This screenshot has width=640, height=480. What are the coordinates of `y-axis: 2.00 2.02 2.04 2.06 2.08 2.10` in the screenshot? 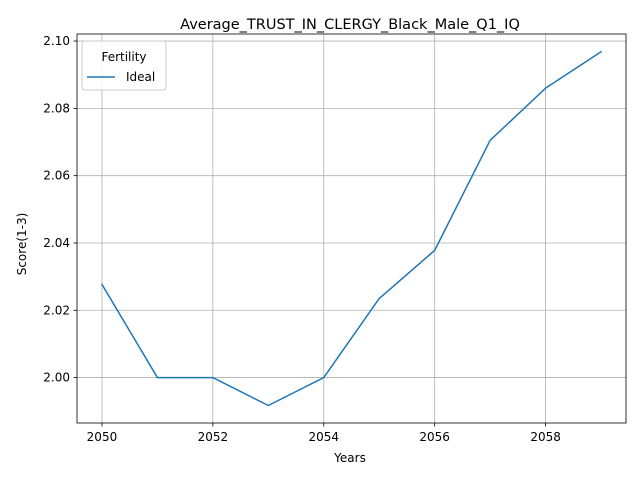 It's located at (60, 209).